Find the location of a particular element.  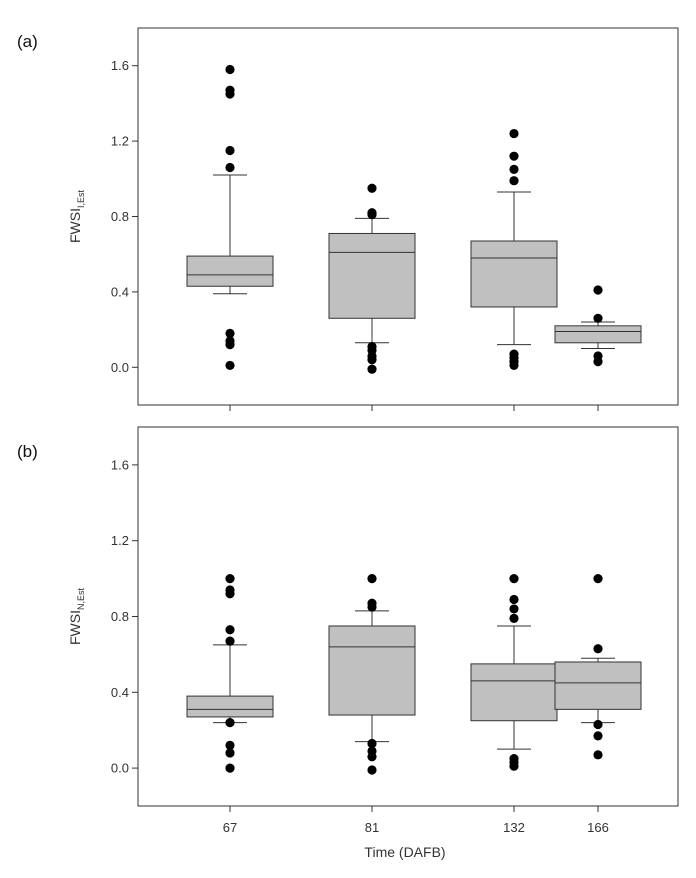

y-axis-title-subscript: N,Est is located at coordinates (81, 599).